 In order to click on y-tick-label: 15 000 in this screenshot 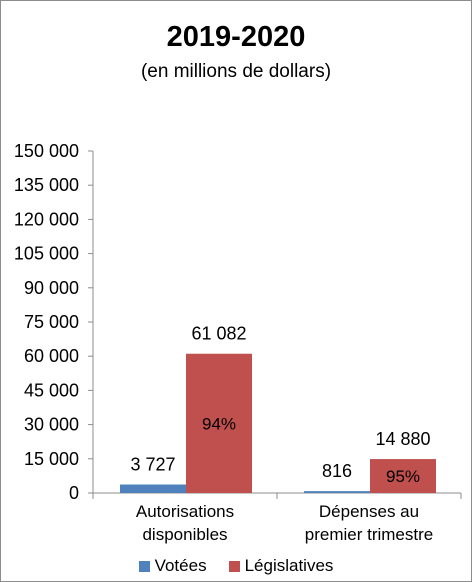, I will do `click(51, 459)`.